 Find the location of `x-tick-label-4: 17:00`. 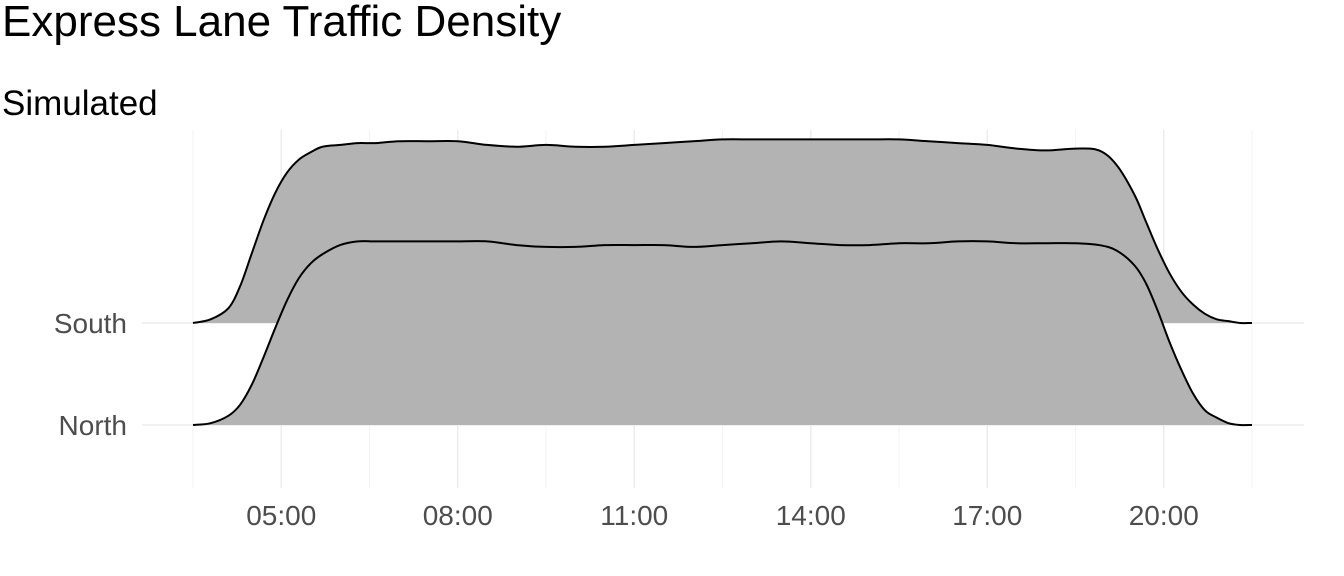

x-tick-label-4: 17:00 is located at coordinates (987, 515).